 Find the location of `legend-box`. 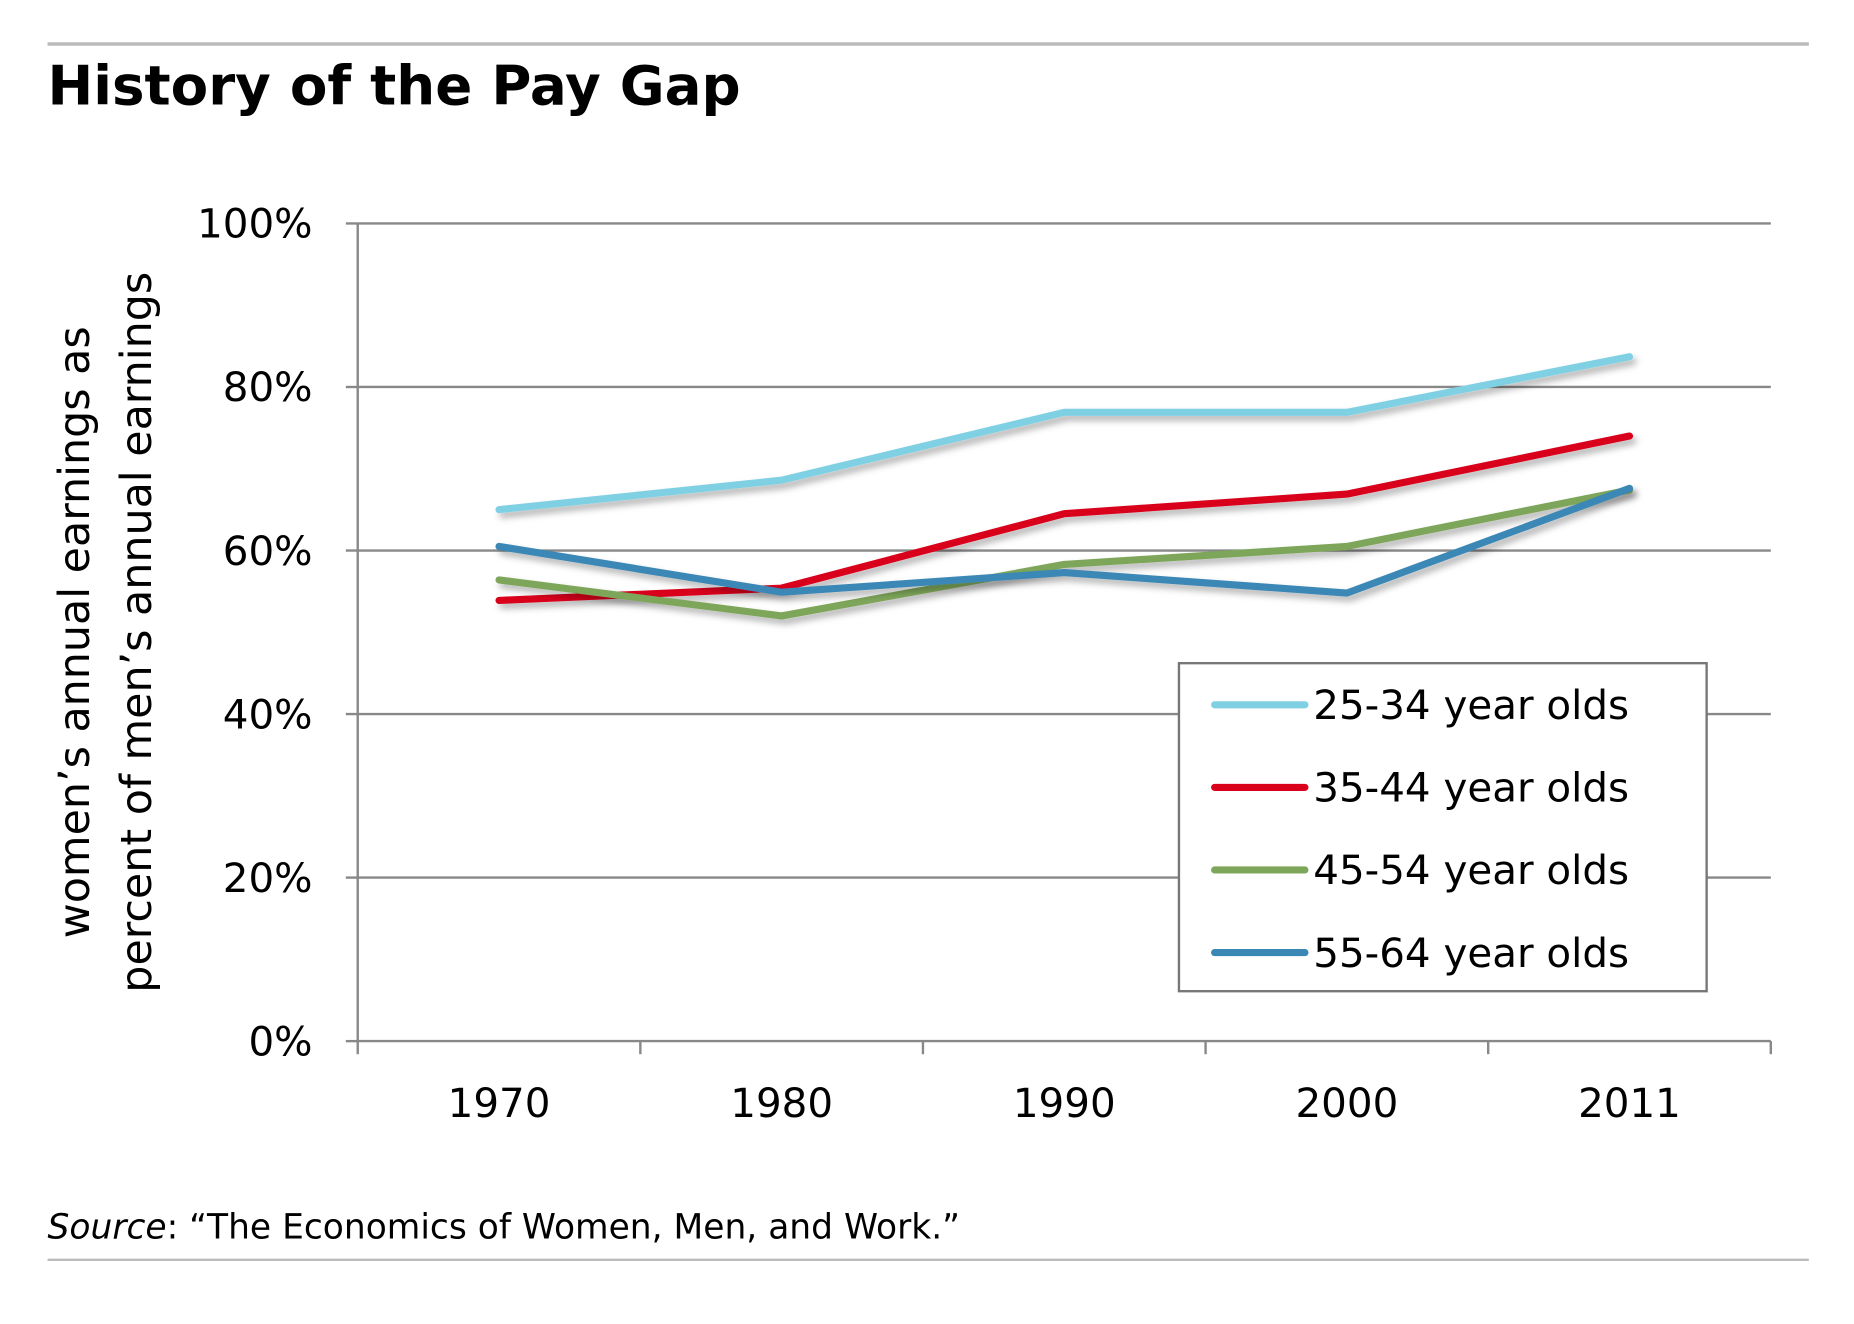

legend-box is located at coordinates (1442, 827).